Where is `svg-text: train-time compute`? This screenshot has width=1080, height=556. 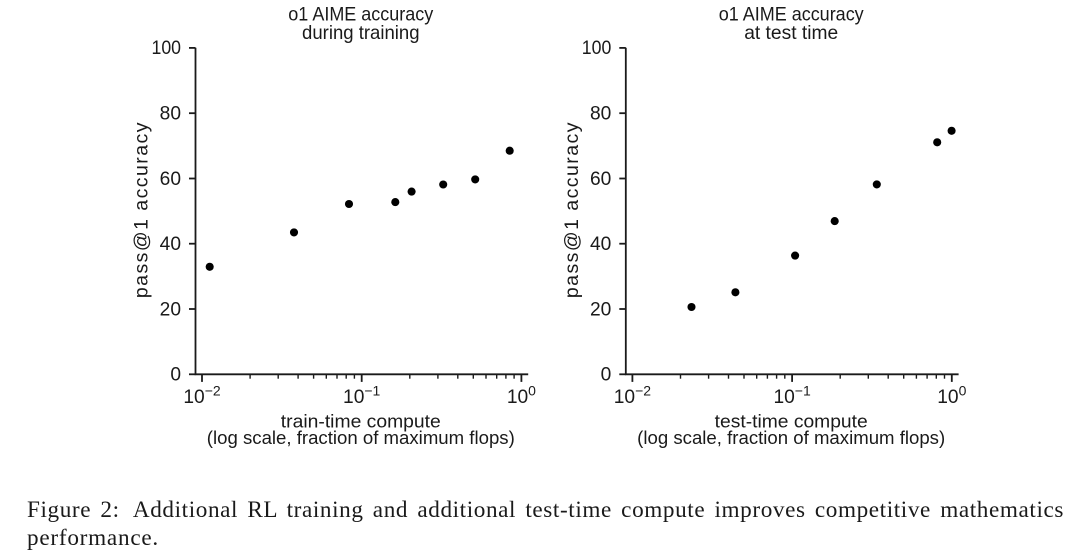 svg-text: train-time compute is located at coordinates (361, 420).